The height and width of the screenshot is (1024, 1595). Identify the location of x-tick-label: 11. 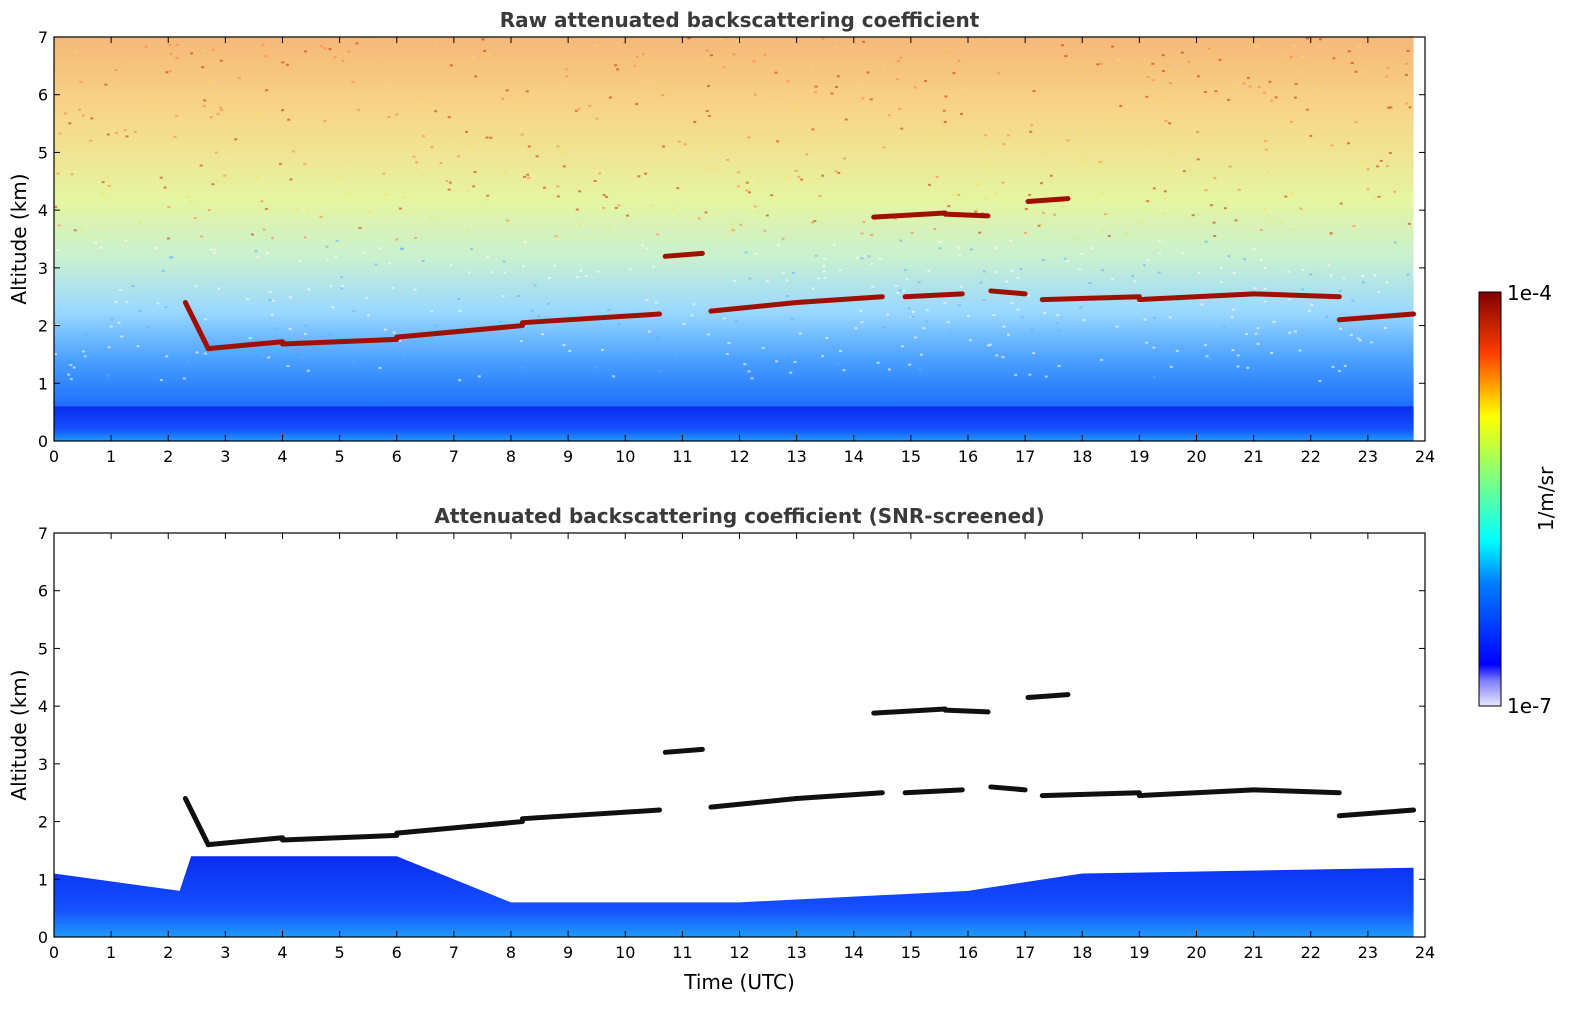
(682, 952).